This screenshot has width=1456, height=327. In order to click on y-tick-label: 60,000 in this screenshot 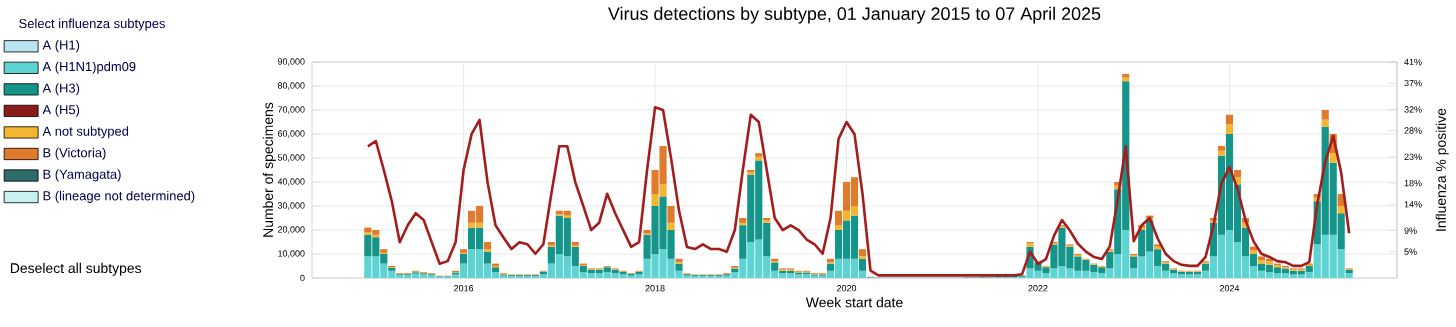, I will do `click(291, 134)`.